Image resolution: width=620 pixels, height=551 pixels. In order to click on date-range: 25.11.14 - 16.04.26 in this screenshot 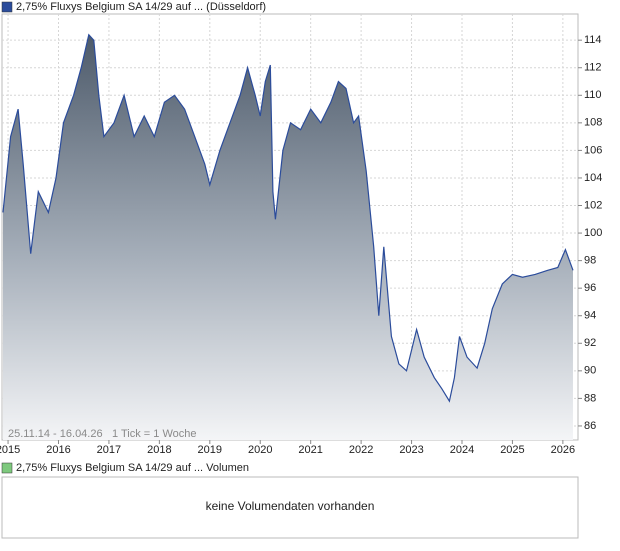, I will do `click(55, 434)`.